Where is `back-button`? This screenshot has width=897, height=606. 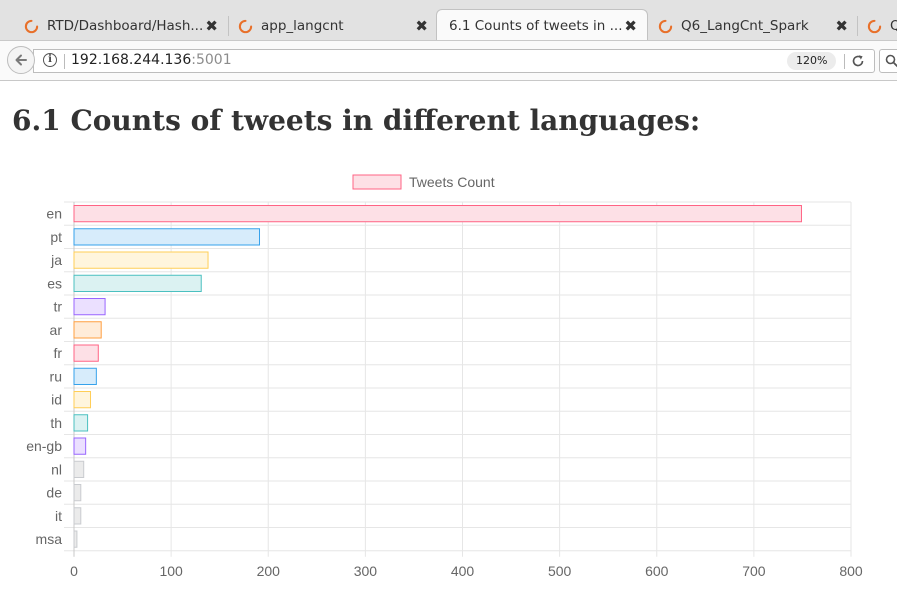
back-button is located at coordinates (21, 60).